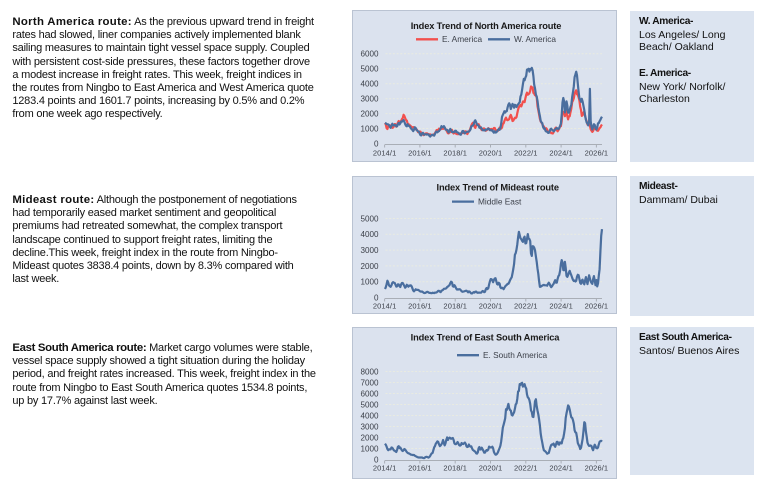 The width and height of the screenshot is (765, 490). Describe the element at coordinates (462, 39) in the screenshot. I see `svg-text: E. America` at that location.